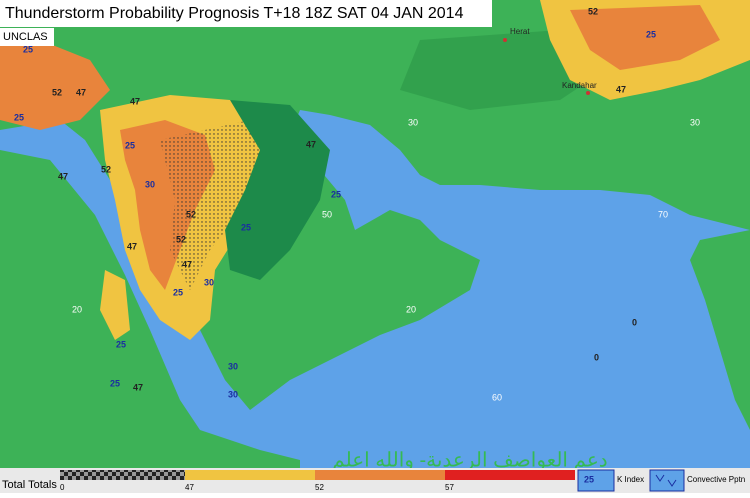 The width and height of the screenshot is (750, 498). I want to click on grid-label: 60, so click(497, 397).